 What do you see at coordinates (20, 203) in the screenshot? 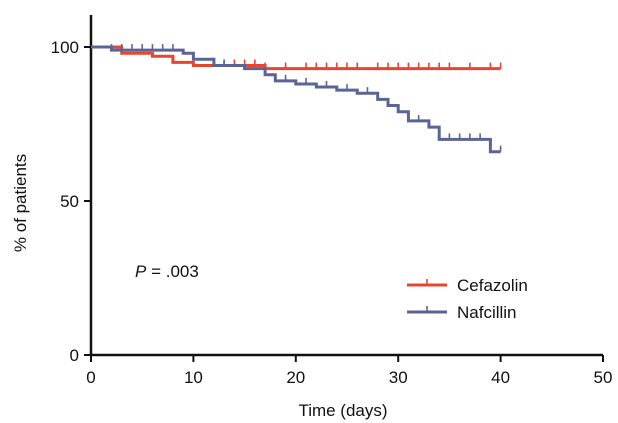
I see `y-axis-title: % of patients` at bounding box center [20, 203].